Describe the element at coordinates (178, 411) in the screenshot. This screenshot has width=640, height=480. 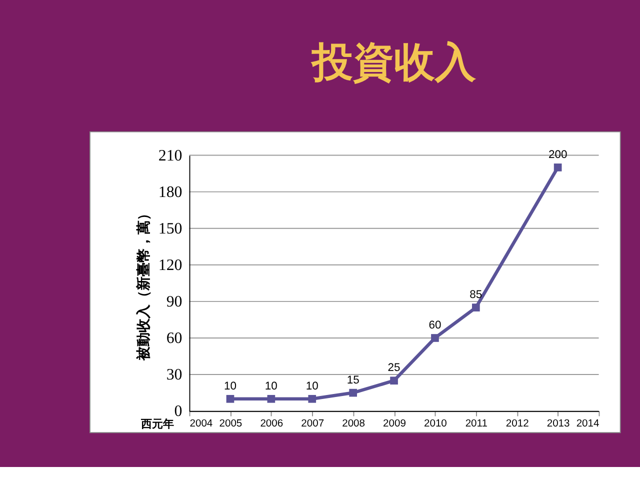
I see `y-tick-label: 0` at that location.